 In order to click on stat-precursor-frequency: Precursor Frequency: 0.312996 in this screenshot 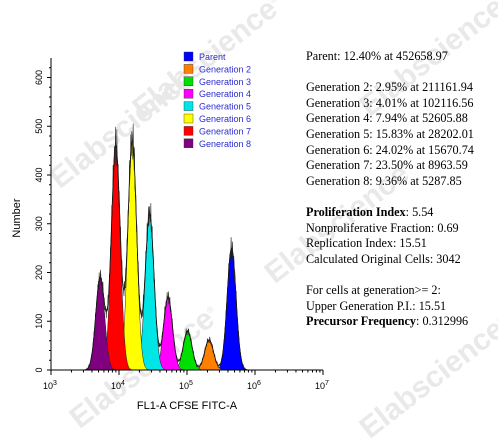, I will do `click(387, 321)`.